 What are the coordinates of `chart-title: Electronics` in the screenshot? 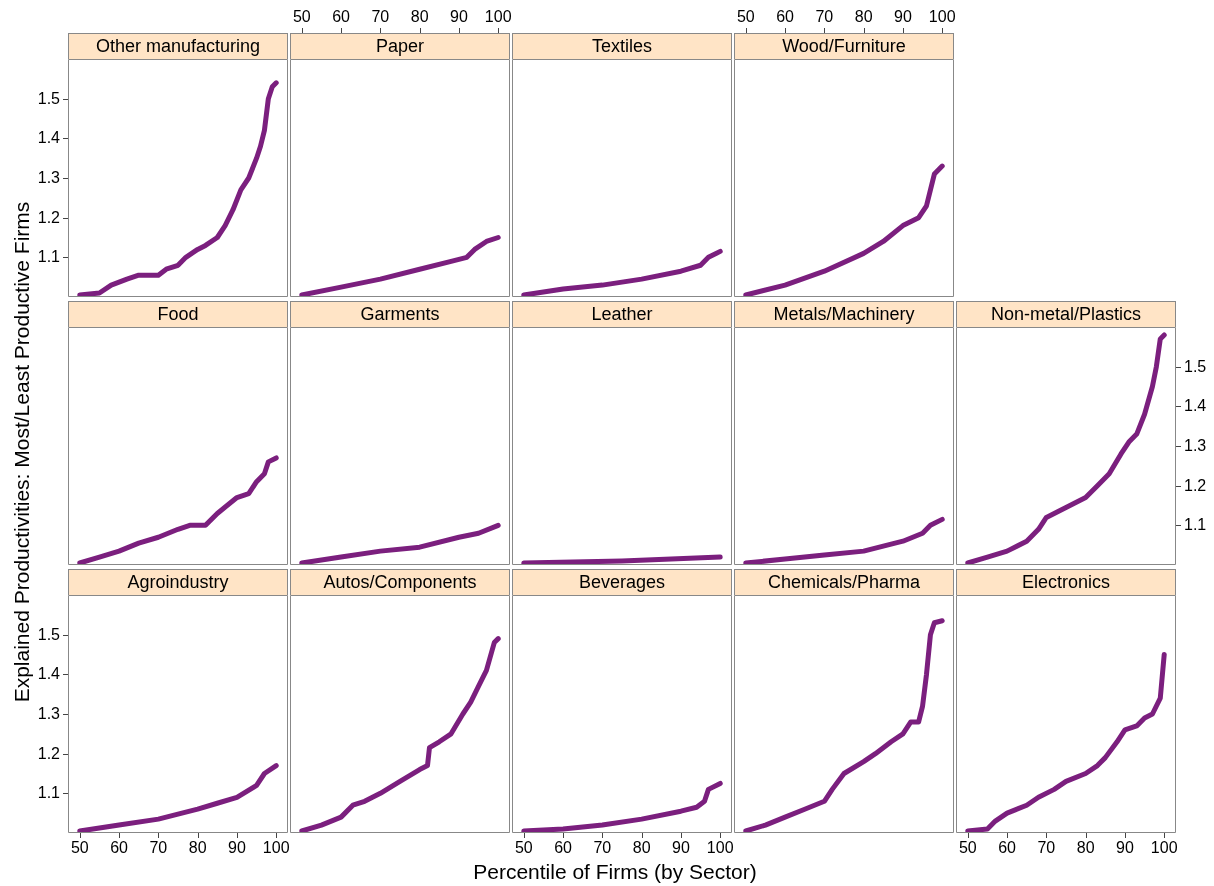 It's located at (1066, 582).